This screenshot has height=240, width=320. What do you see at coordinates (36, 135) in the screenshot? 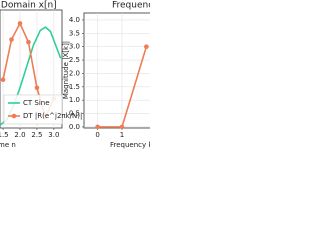
I see `x-tick-label: 2.5` at bounding box center [36, 135].